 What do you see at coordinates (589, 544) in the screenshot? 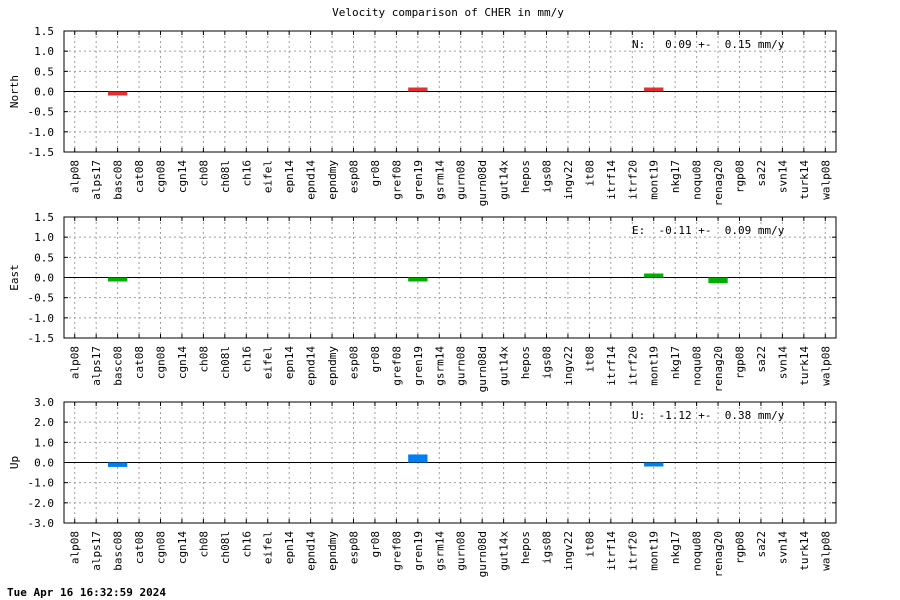
I see `category-label: it08` at bounding box center [589, 544].